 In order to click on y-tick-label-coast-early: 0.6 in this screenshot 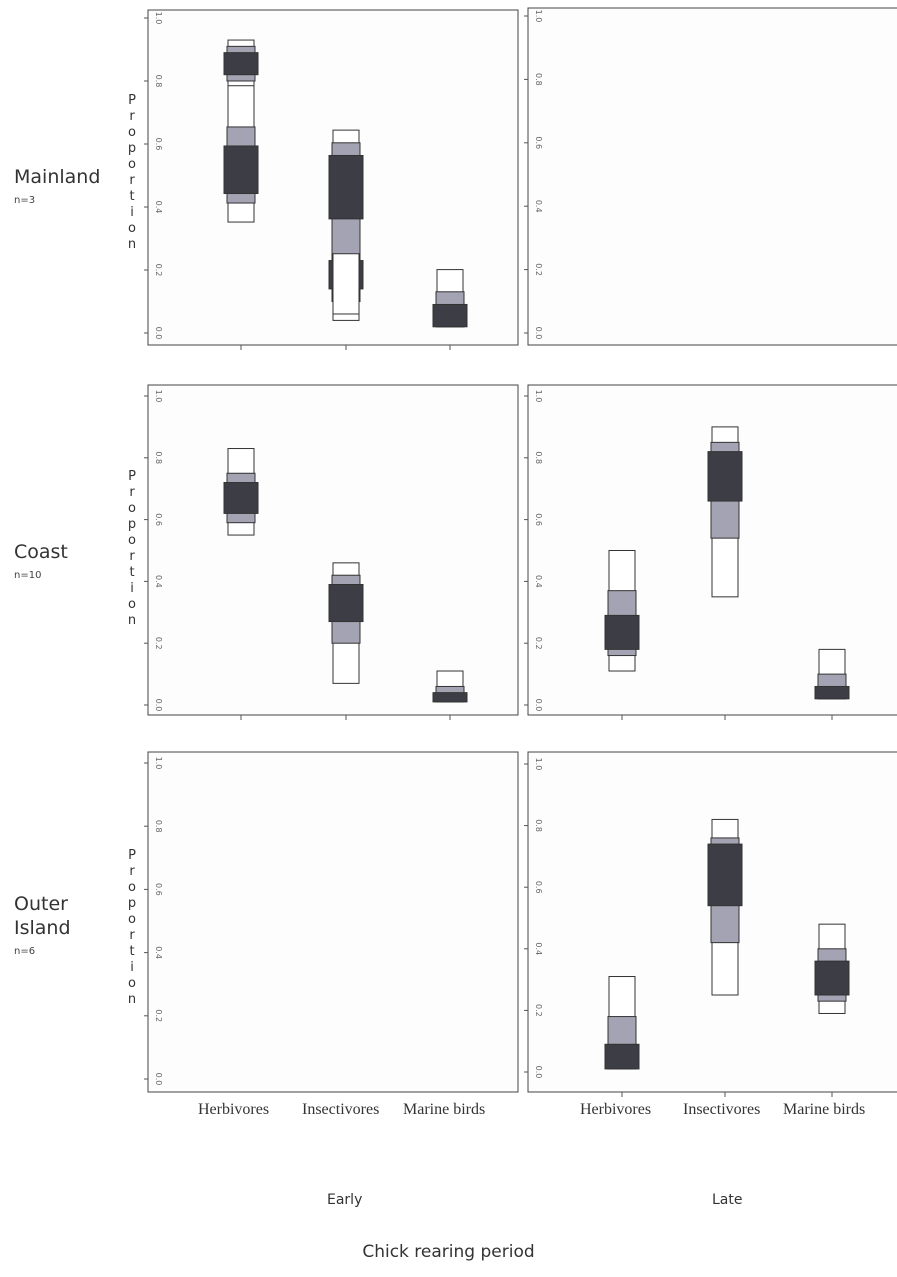, I will do `click(158, 519)`.